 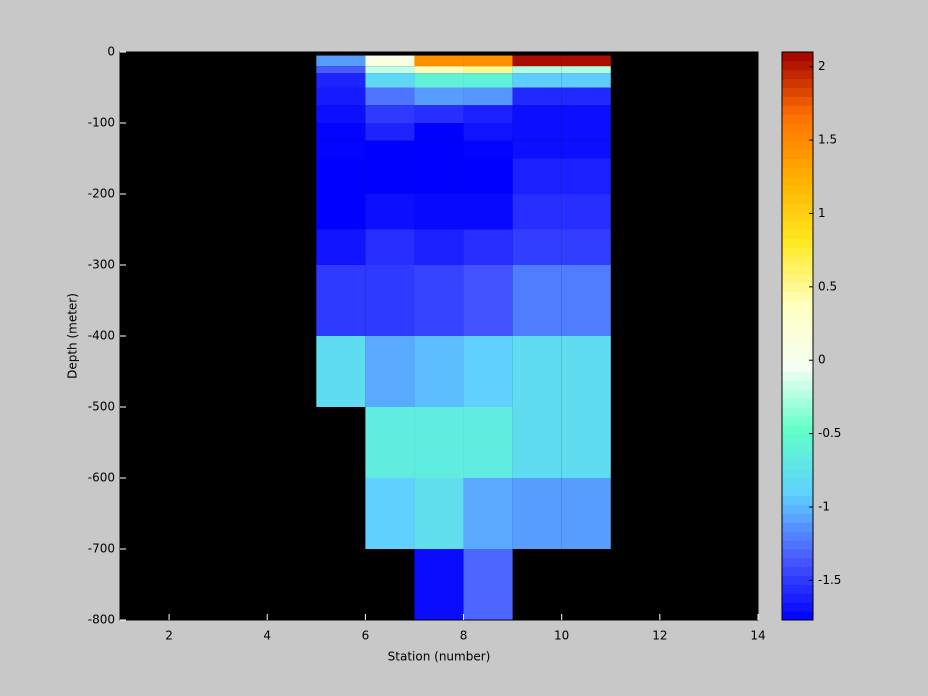 What do you see at coordinates (827, 286) in the screenshot?
I see `colorbar-tick-label: 0.5` at bounding box center [827, 286].